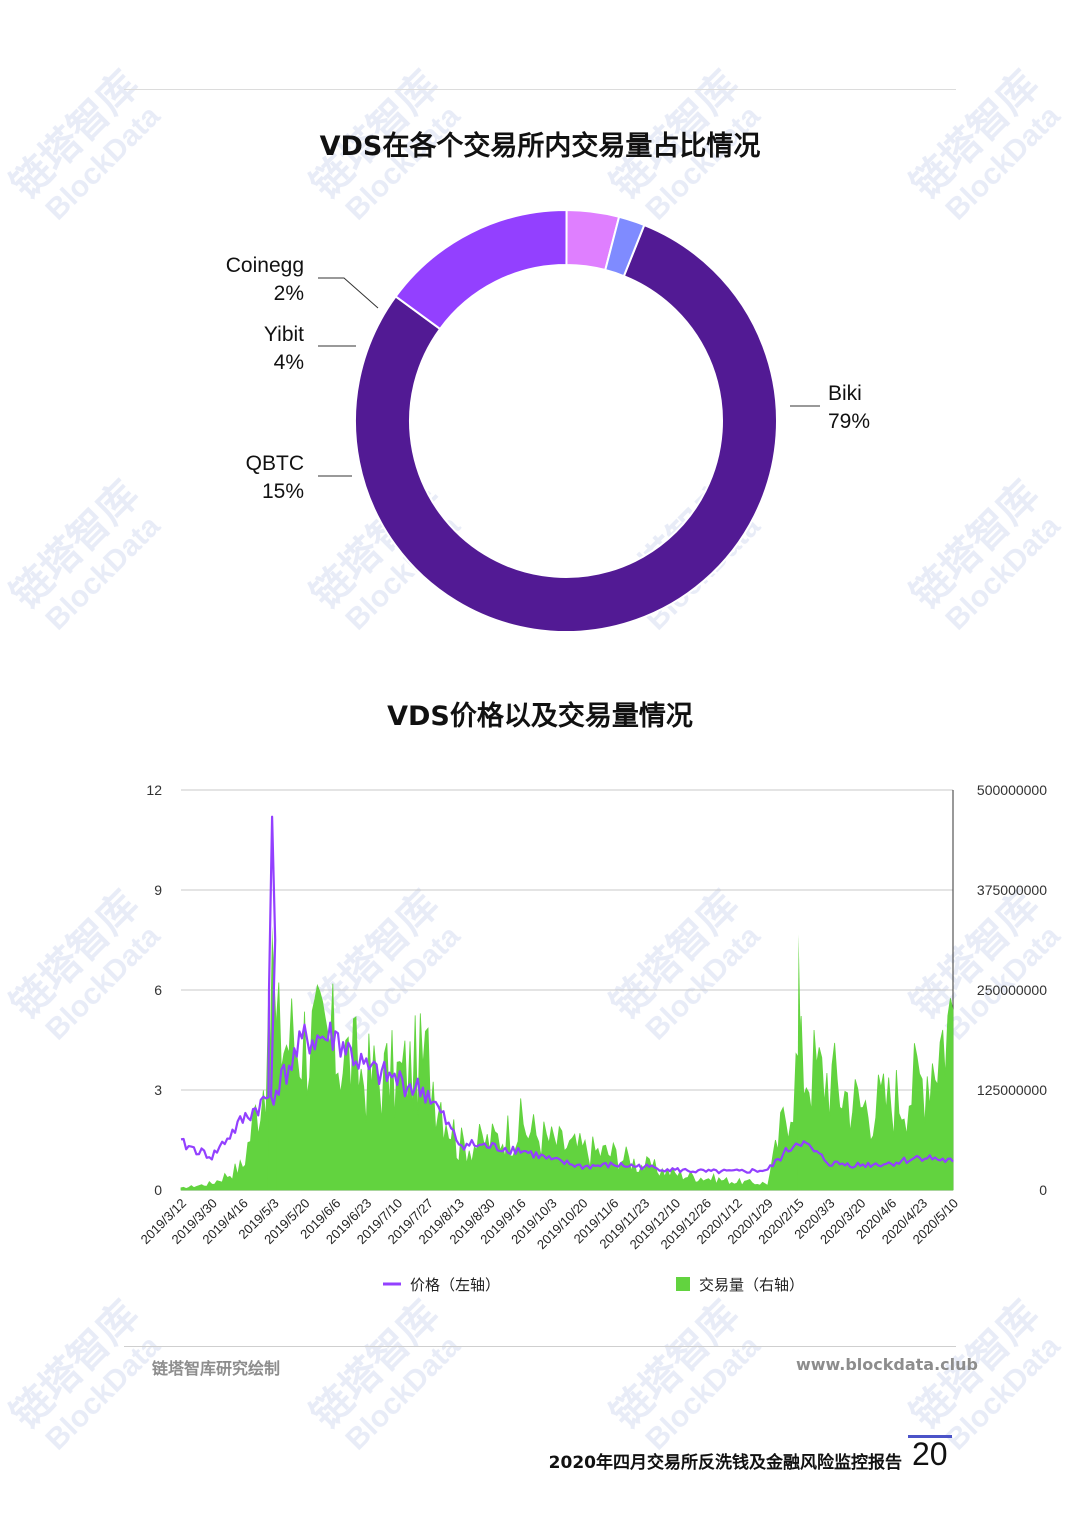 The width and height of the screenshot is (1080, 1527). What do you see at coordinates (1043, 1190) in the screenshot?
I see `right-axis-tick: 0` at bounding box center [1043, 1190].